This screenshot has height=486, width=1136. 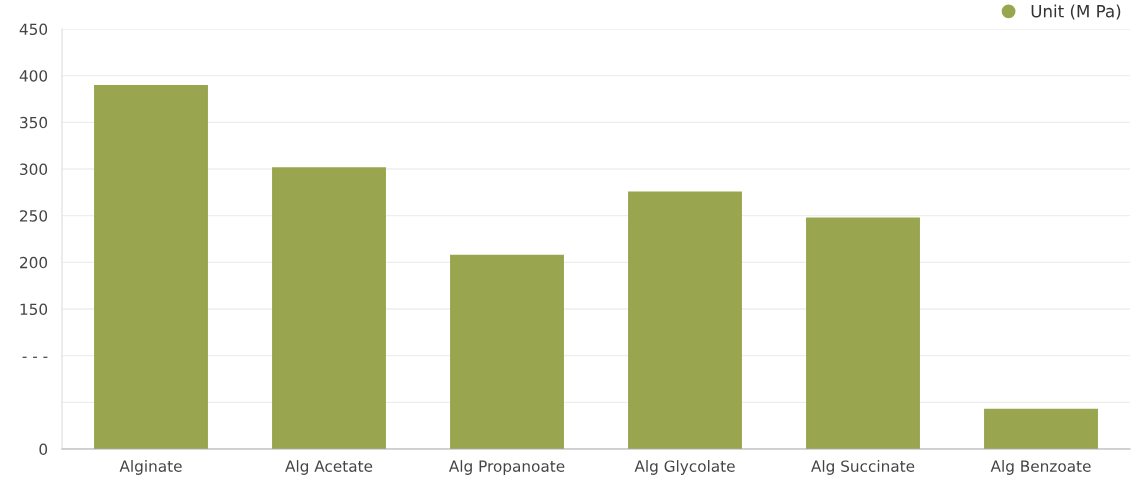 What do you see at coordinates (329, 467) in the screenshot?
I see `x-tick-label: Alg Acetate` at bounding box center [329, 467].